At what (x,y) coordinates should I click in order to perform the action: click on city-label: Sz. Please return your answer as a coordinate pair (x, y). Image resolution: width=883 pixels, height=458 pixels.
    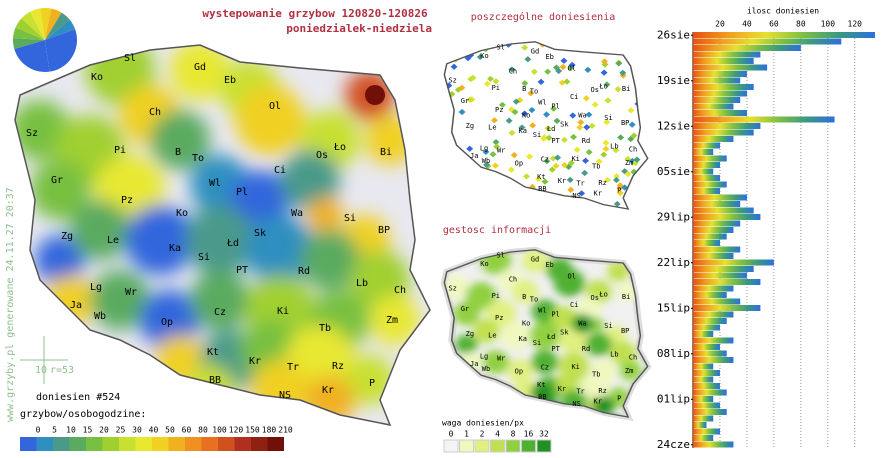
    Looking at the image, I should click on (32, 133).